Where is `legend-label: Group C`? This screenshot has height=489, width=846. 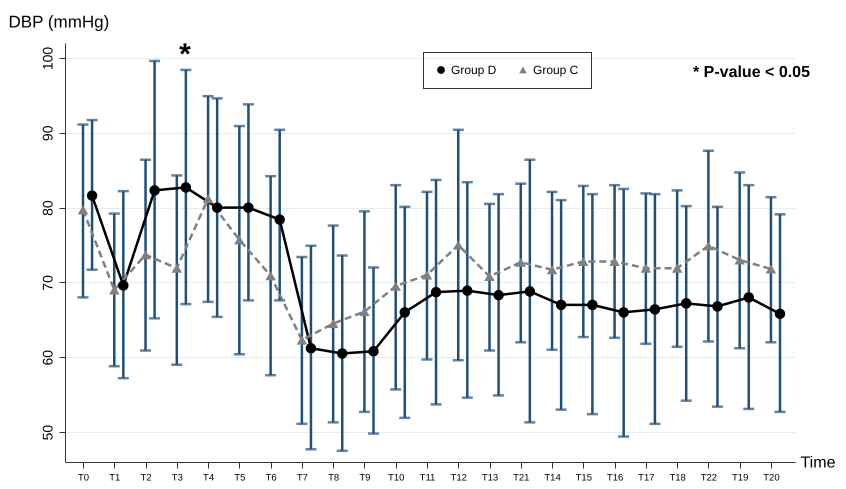
legend-label: Group C is located at coordinates (556, 70).